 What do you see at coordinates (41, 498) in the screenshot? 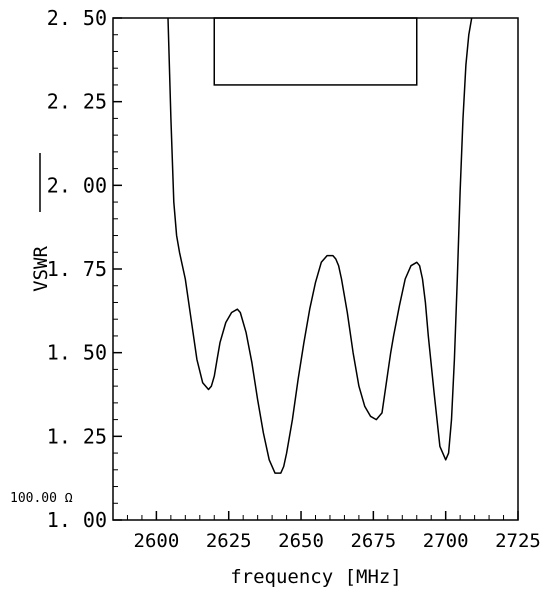
I see `reference-impedance-label: 100.00 Ω` at bounding box center [41, 498].